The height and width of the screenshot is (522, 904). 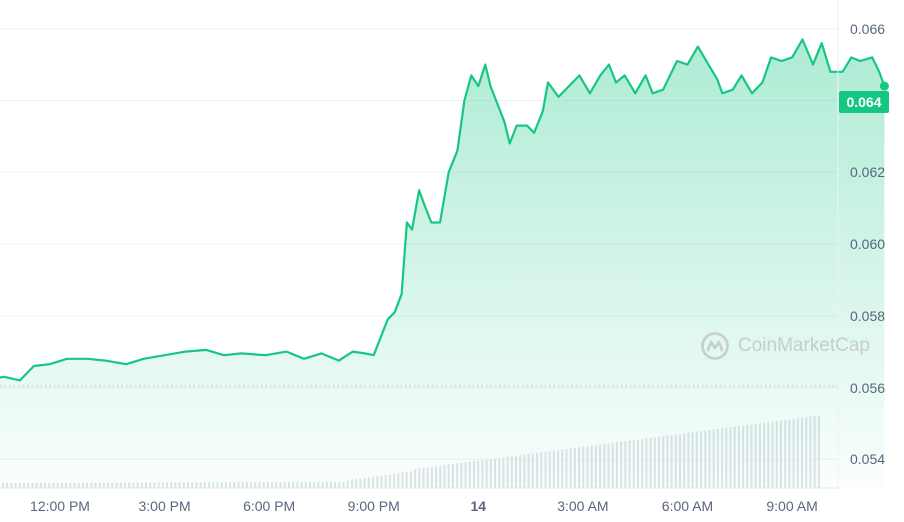 I want to click on y-tick-label: 0.056, so click(x=868, y=387).